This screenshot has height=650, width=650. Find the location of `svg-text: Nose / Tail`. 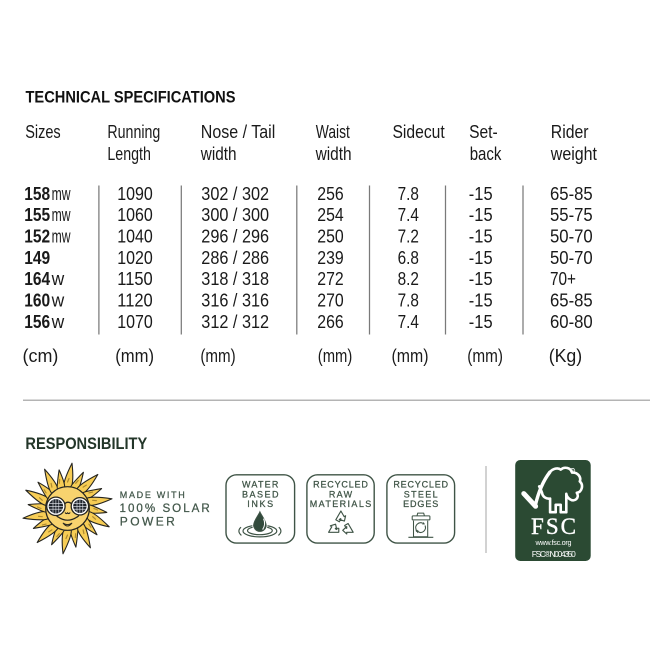

svg-text: Nose / Tail is located at coordinates (238, 132).